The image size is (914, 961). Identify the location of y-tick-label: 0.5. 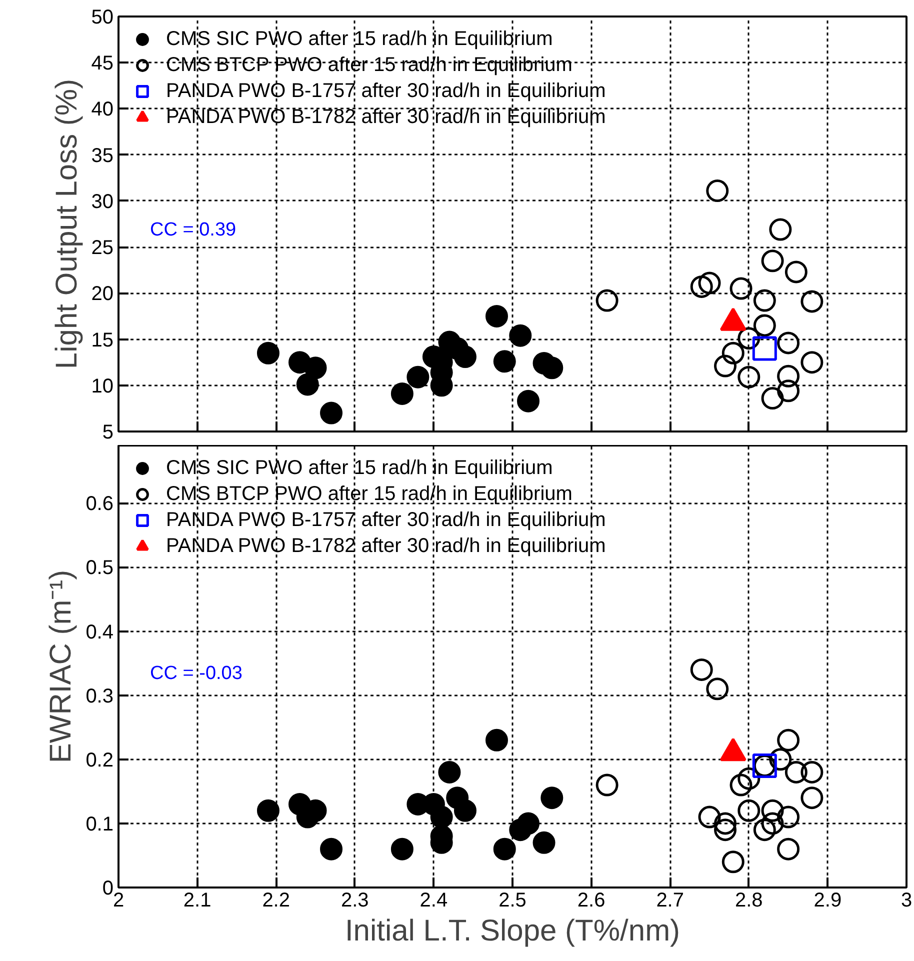
(100, 568).